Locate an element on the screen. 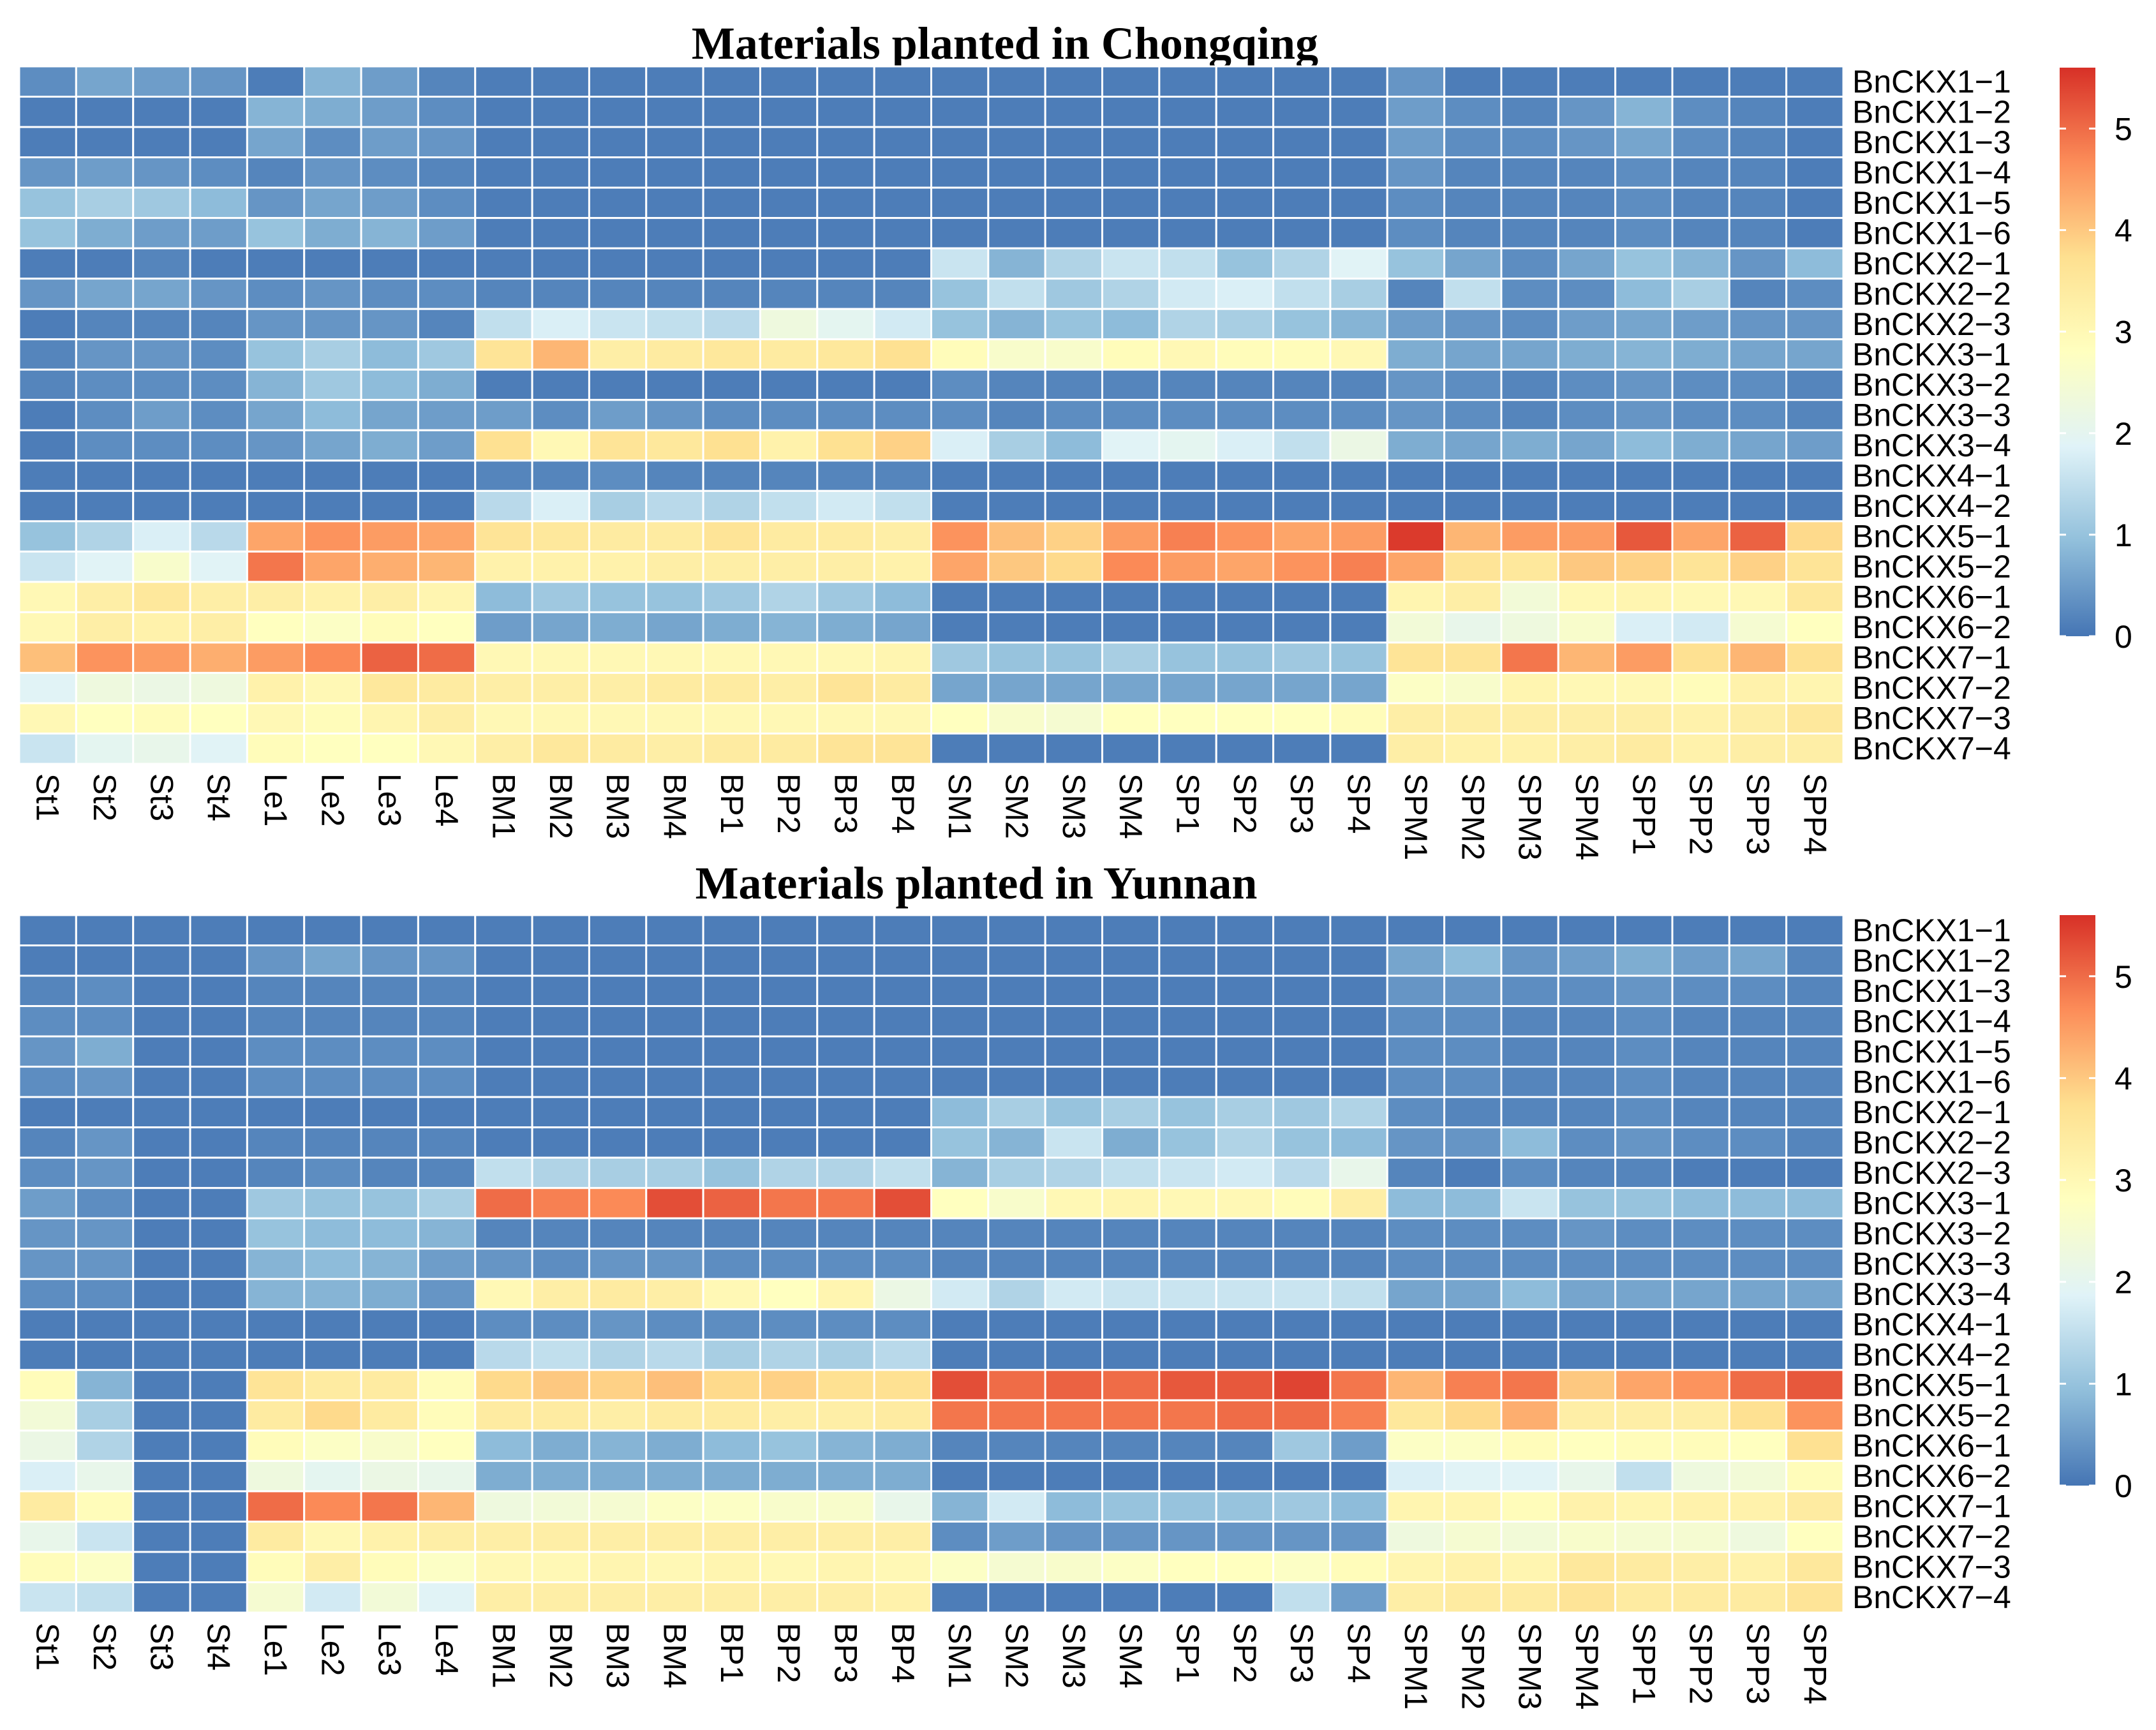 The width and height of the screenshot is (2156, 1730). row-label: BnCKX7−1 is located at coordinates (1931, 1507).